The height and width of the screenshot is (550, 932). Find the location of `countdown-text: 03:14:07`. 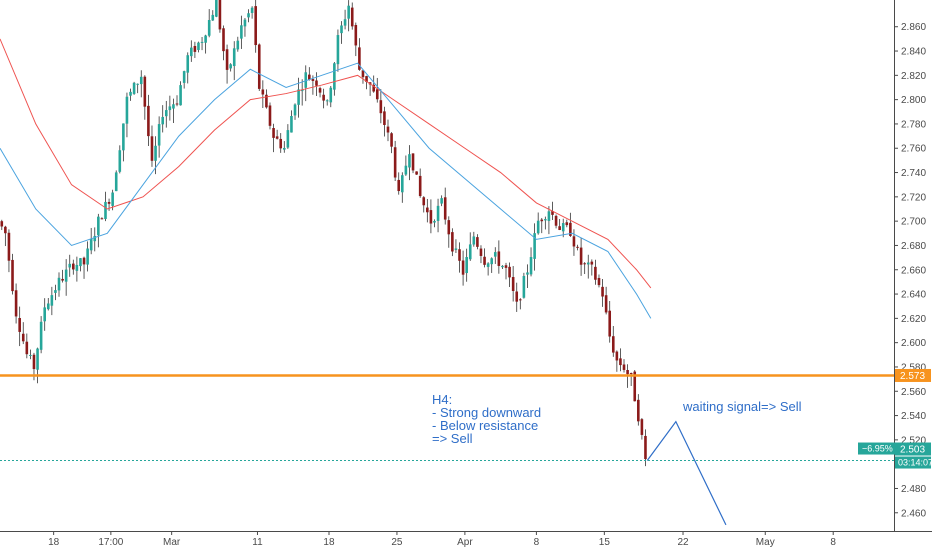

countdown-text: 03:14:07 is located at coordinates (915, 463).